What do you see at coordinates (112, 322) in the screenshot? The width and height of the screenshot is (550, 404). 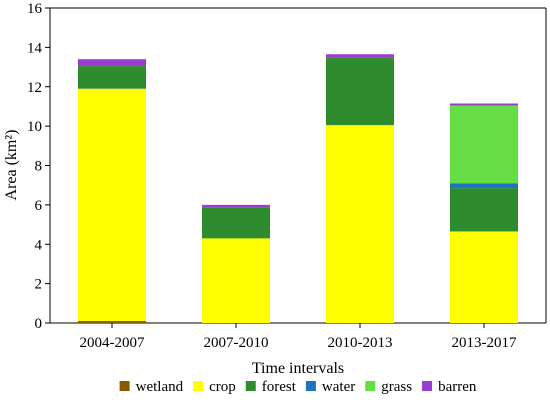 I see `bar-segment-wetland` at bounding box center [112, 322].